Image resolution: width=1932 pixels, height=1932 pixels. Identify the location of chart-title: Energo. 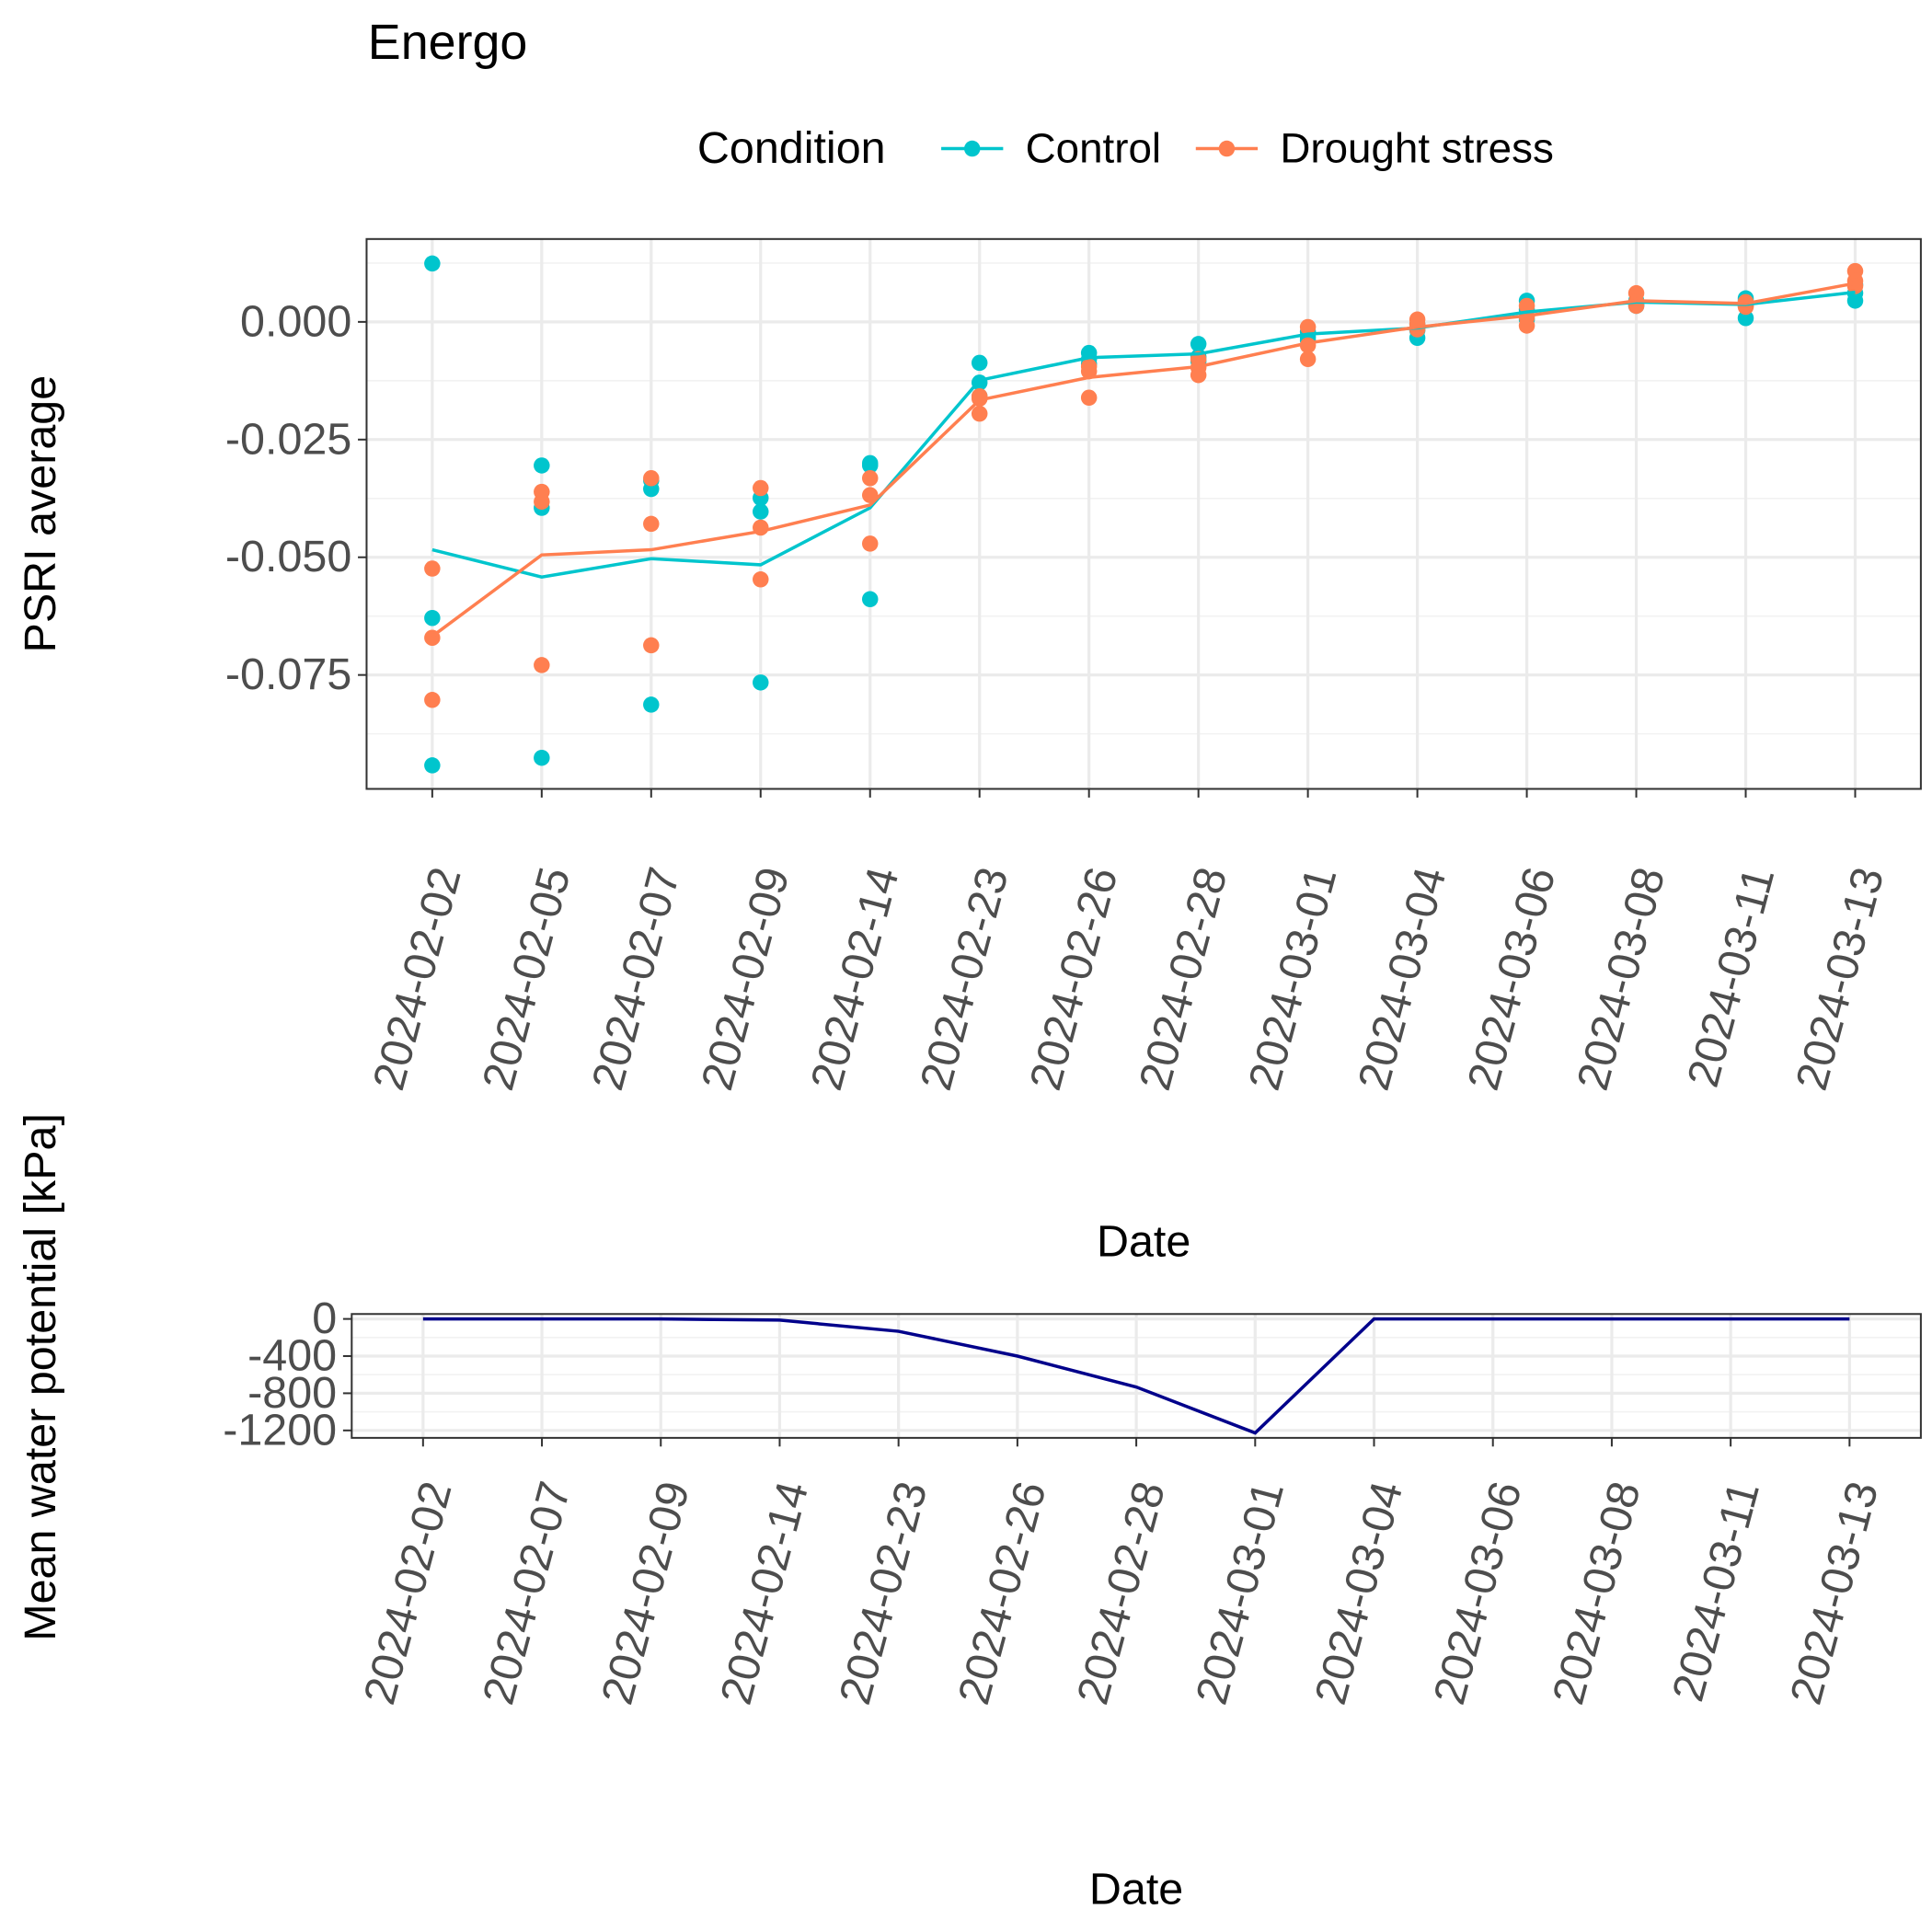
(448, 42).